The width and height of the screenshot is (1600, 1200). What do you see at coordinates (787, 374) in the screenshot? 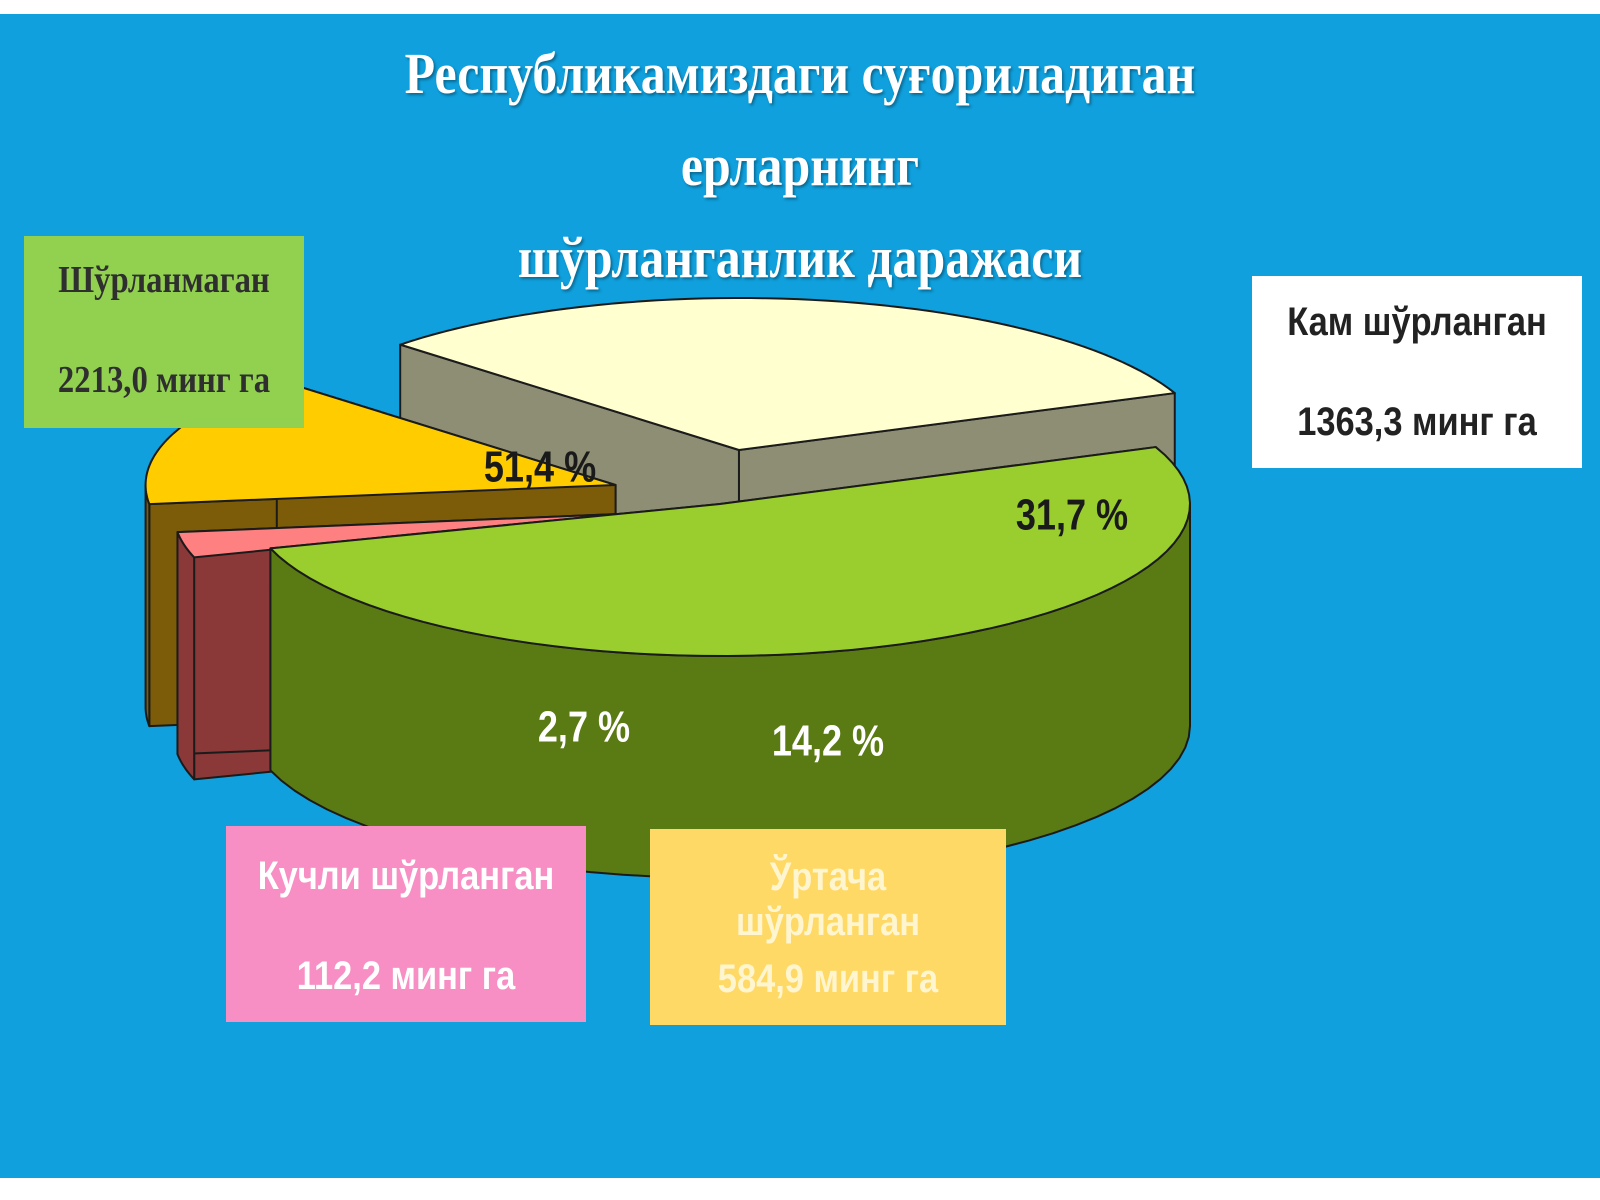
I see `pie-slice-low-salinized-top` at bounding box center [787, 374].